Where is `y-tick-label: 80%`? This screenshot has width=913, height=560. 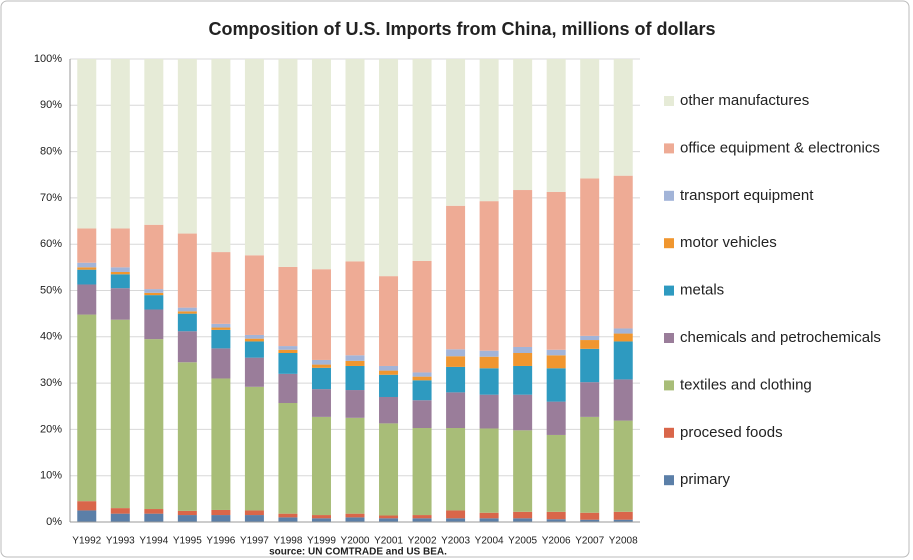 y-tick-label: 80% is located at coordinates (51, 152).